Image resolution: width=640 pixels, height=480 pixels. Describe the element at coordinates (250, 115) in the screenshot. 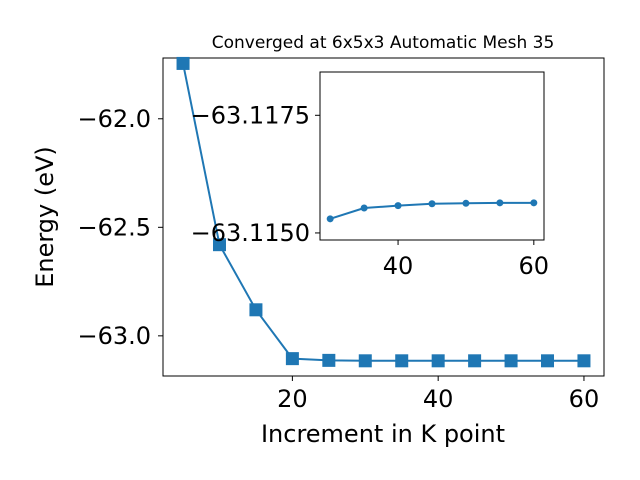

I see `inset-y-tick-label: −63.1175` at that location.